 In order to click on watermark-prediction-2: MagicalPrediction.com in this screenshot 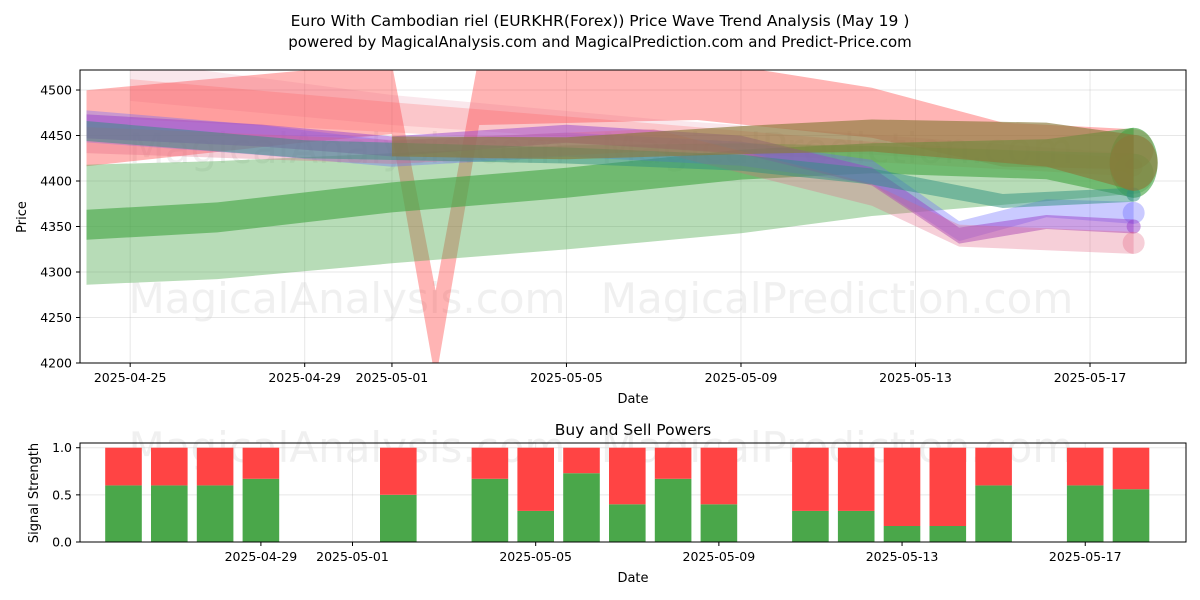, I will do `click(837, 298)`.